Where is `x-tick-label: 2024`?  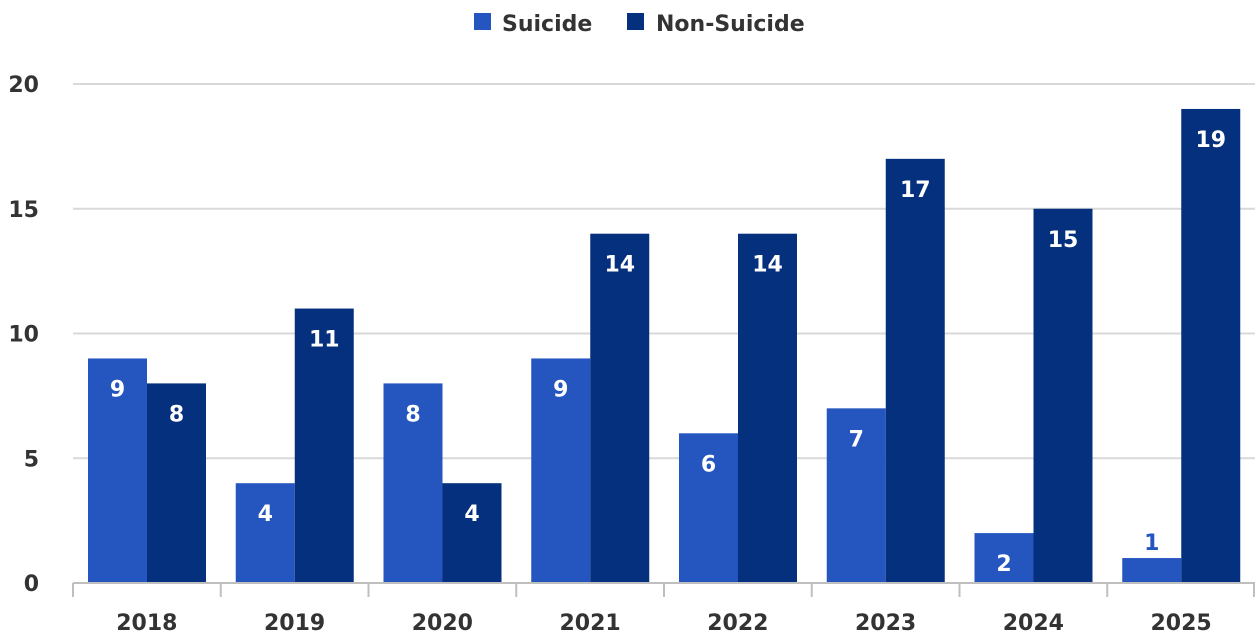
x-tick-label: 2024 is located at coordinates (1033, 623).